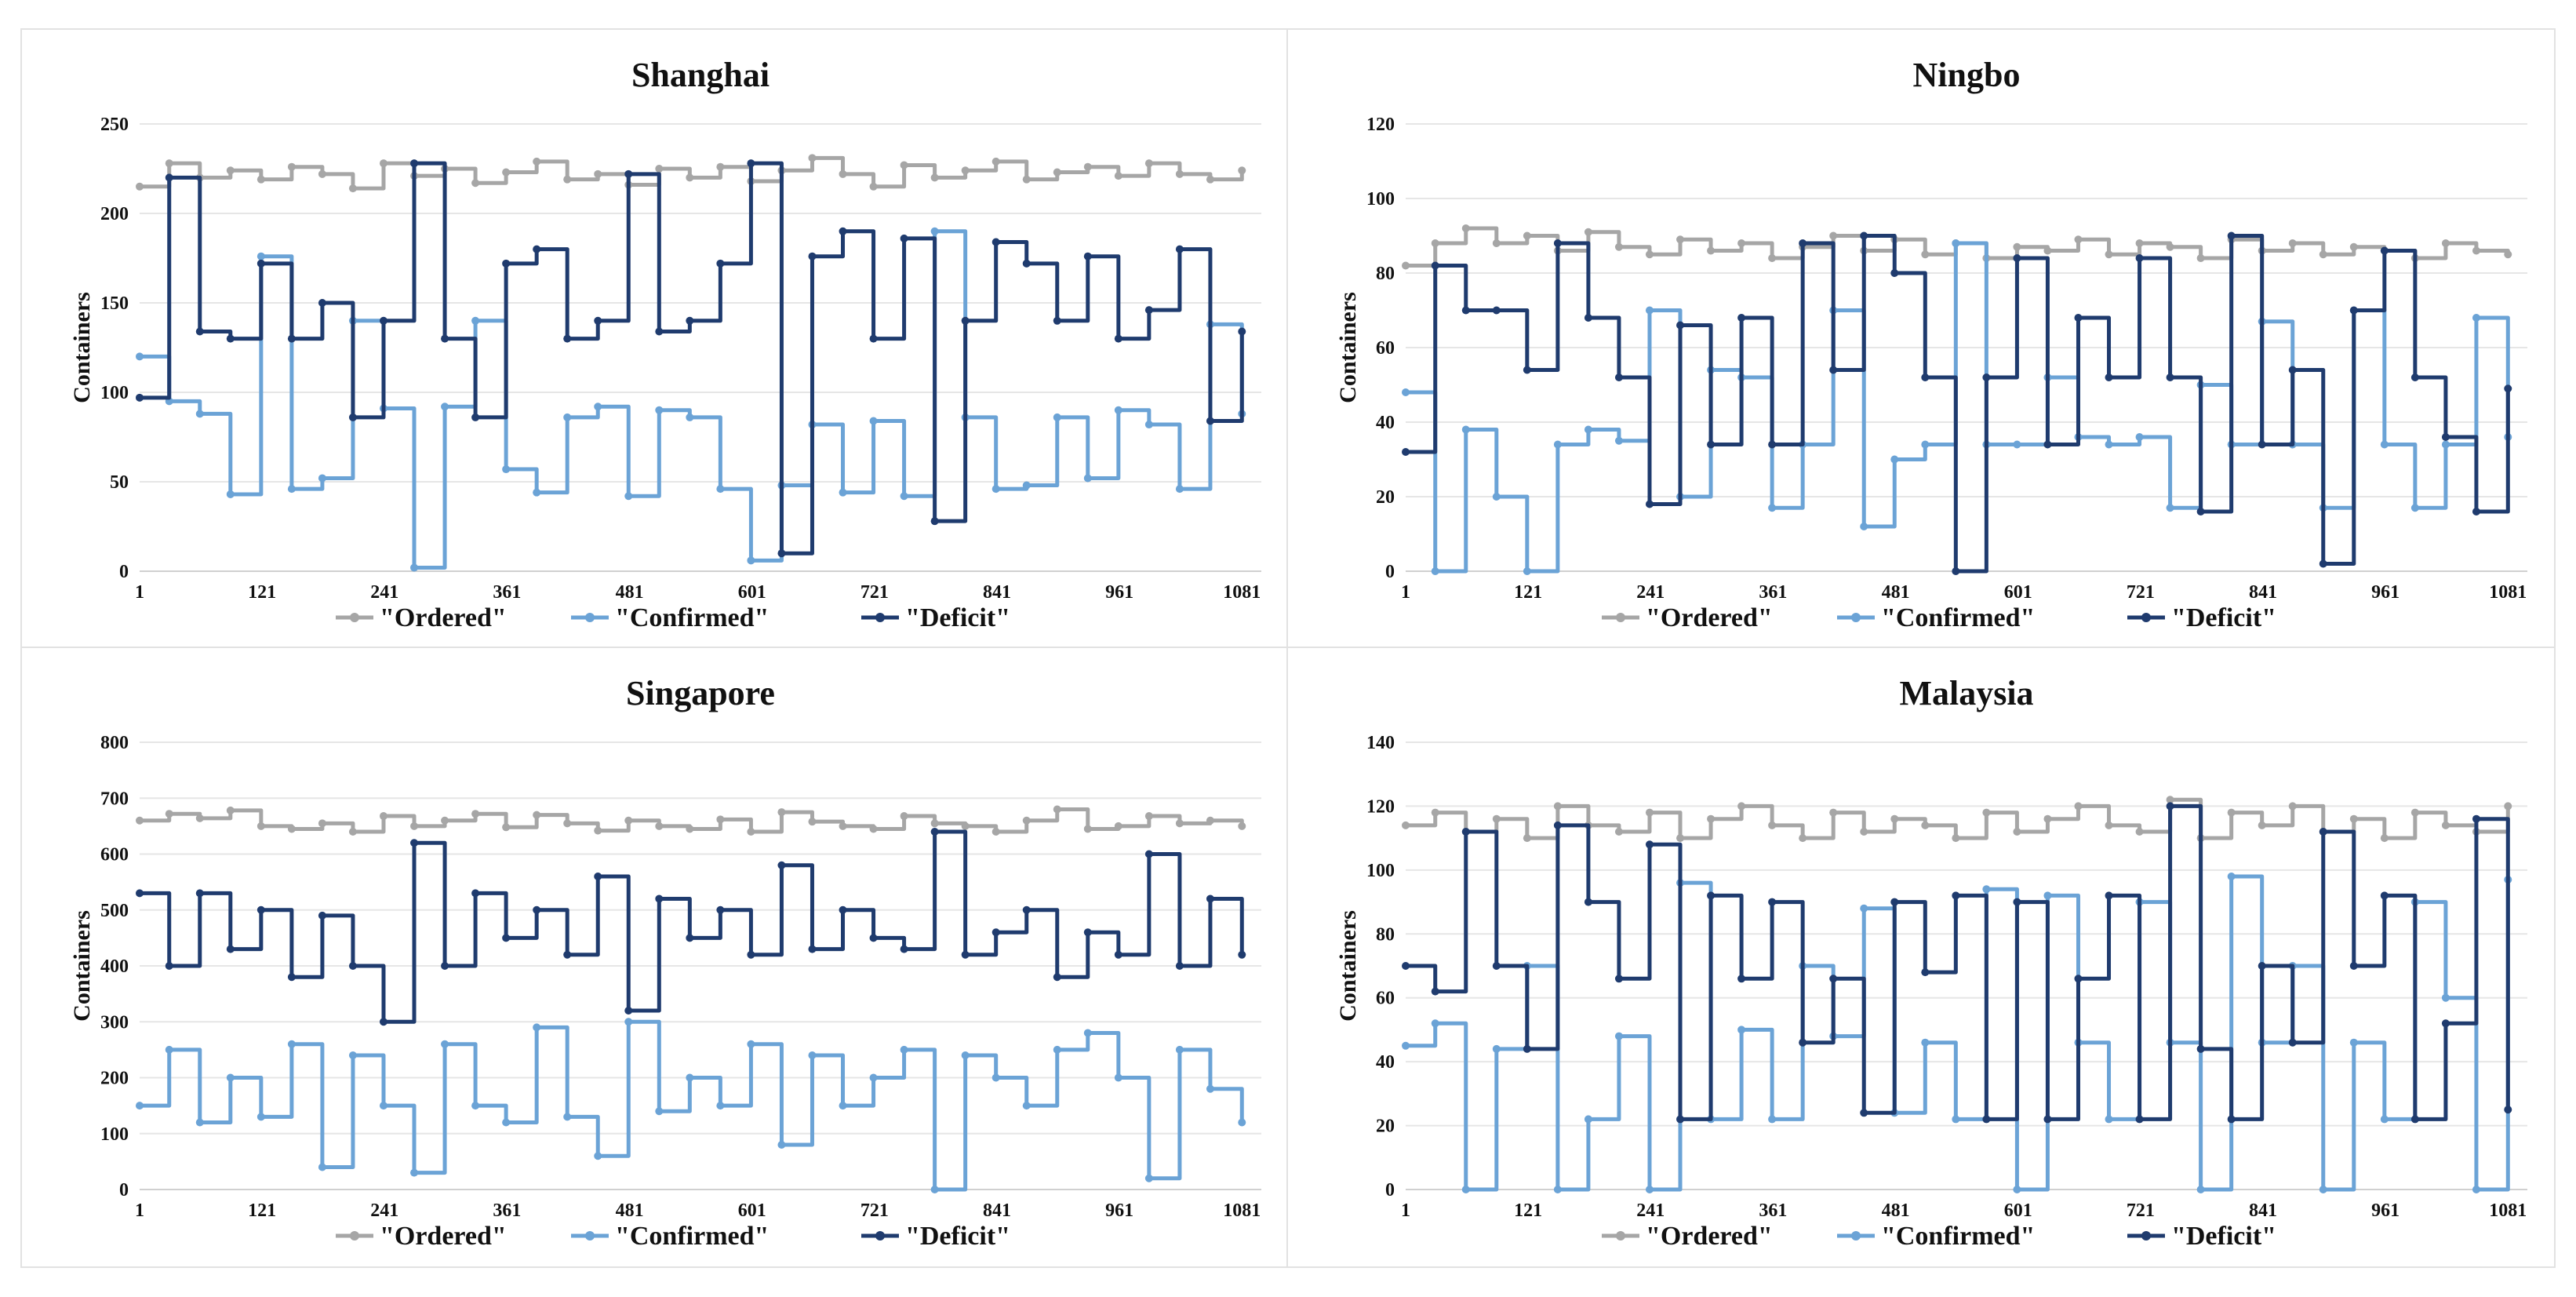  What do you see at coordinates (692, 173) in the screenshot?
I see `series-line-ordered` at bounding box center [692, 173].